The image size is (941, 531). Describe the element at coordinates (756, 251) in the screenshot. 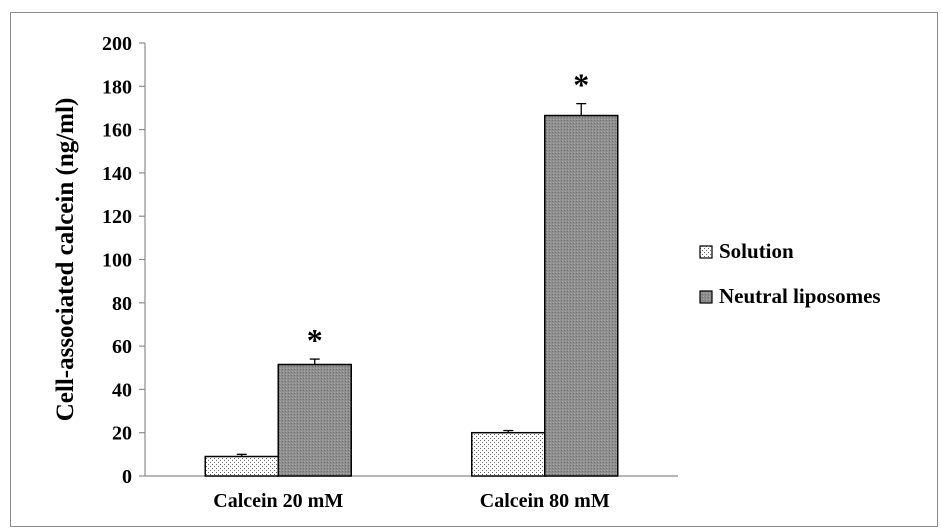

I see `legend-label: Solution` at that location.